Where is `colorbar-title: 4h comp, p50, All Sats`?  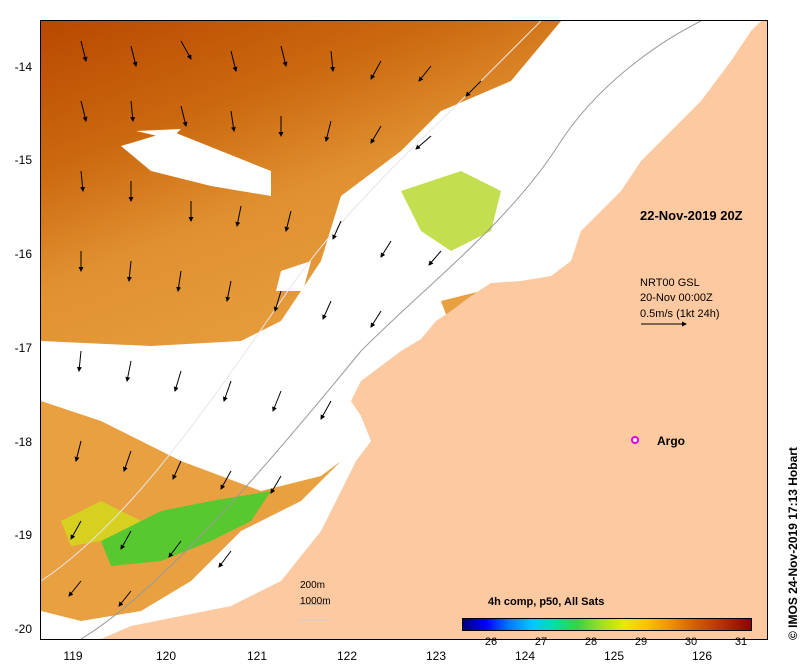
colorbar-title: 4h comp, p50, All Sats is located at coordinates (546, 602).